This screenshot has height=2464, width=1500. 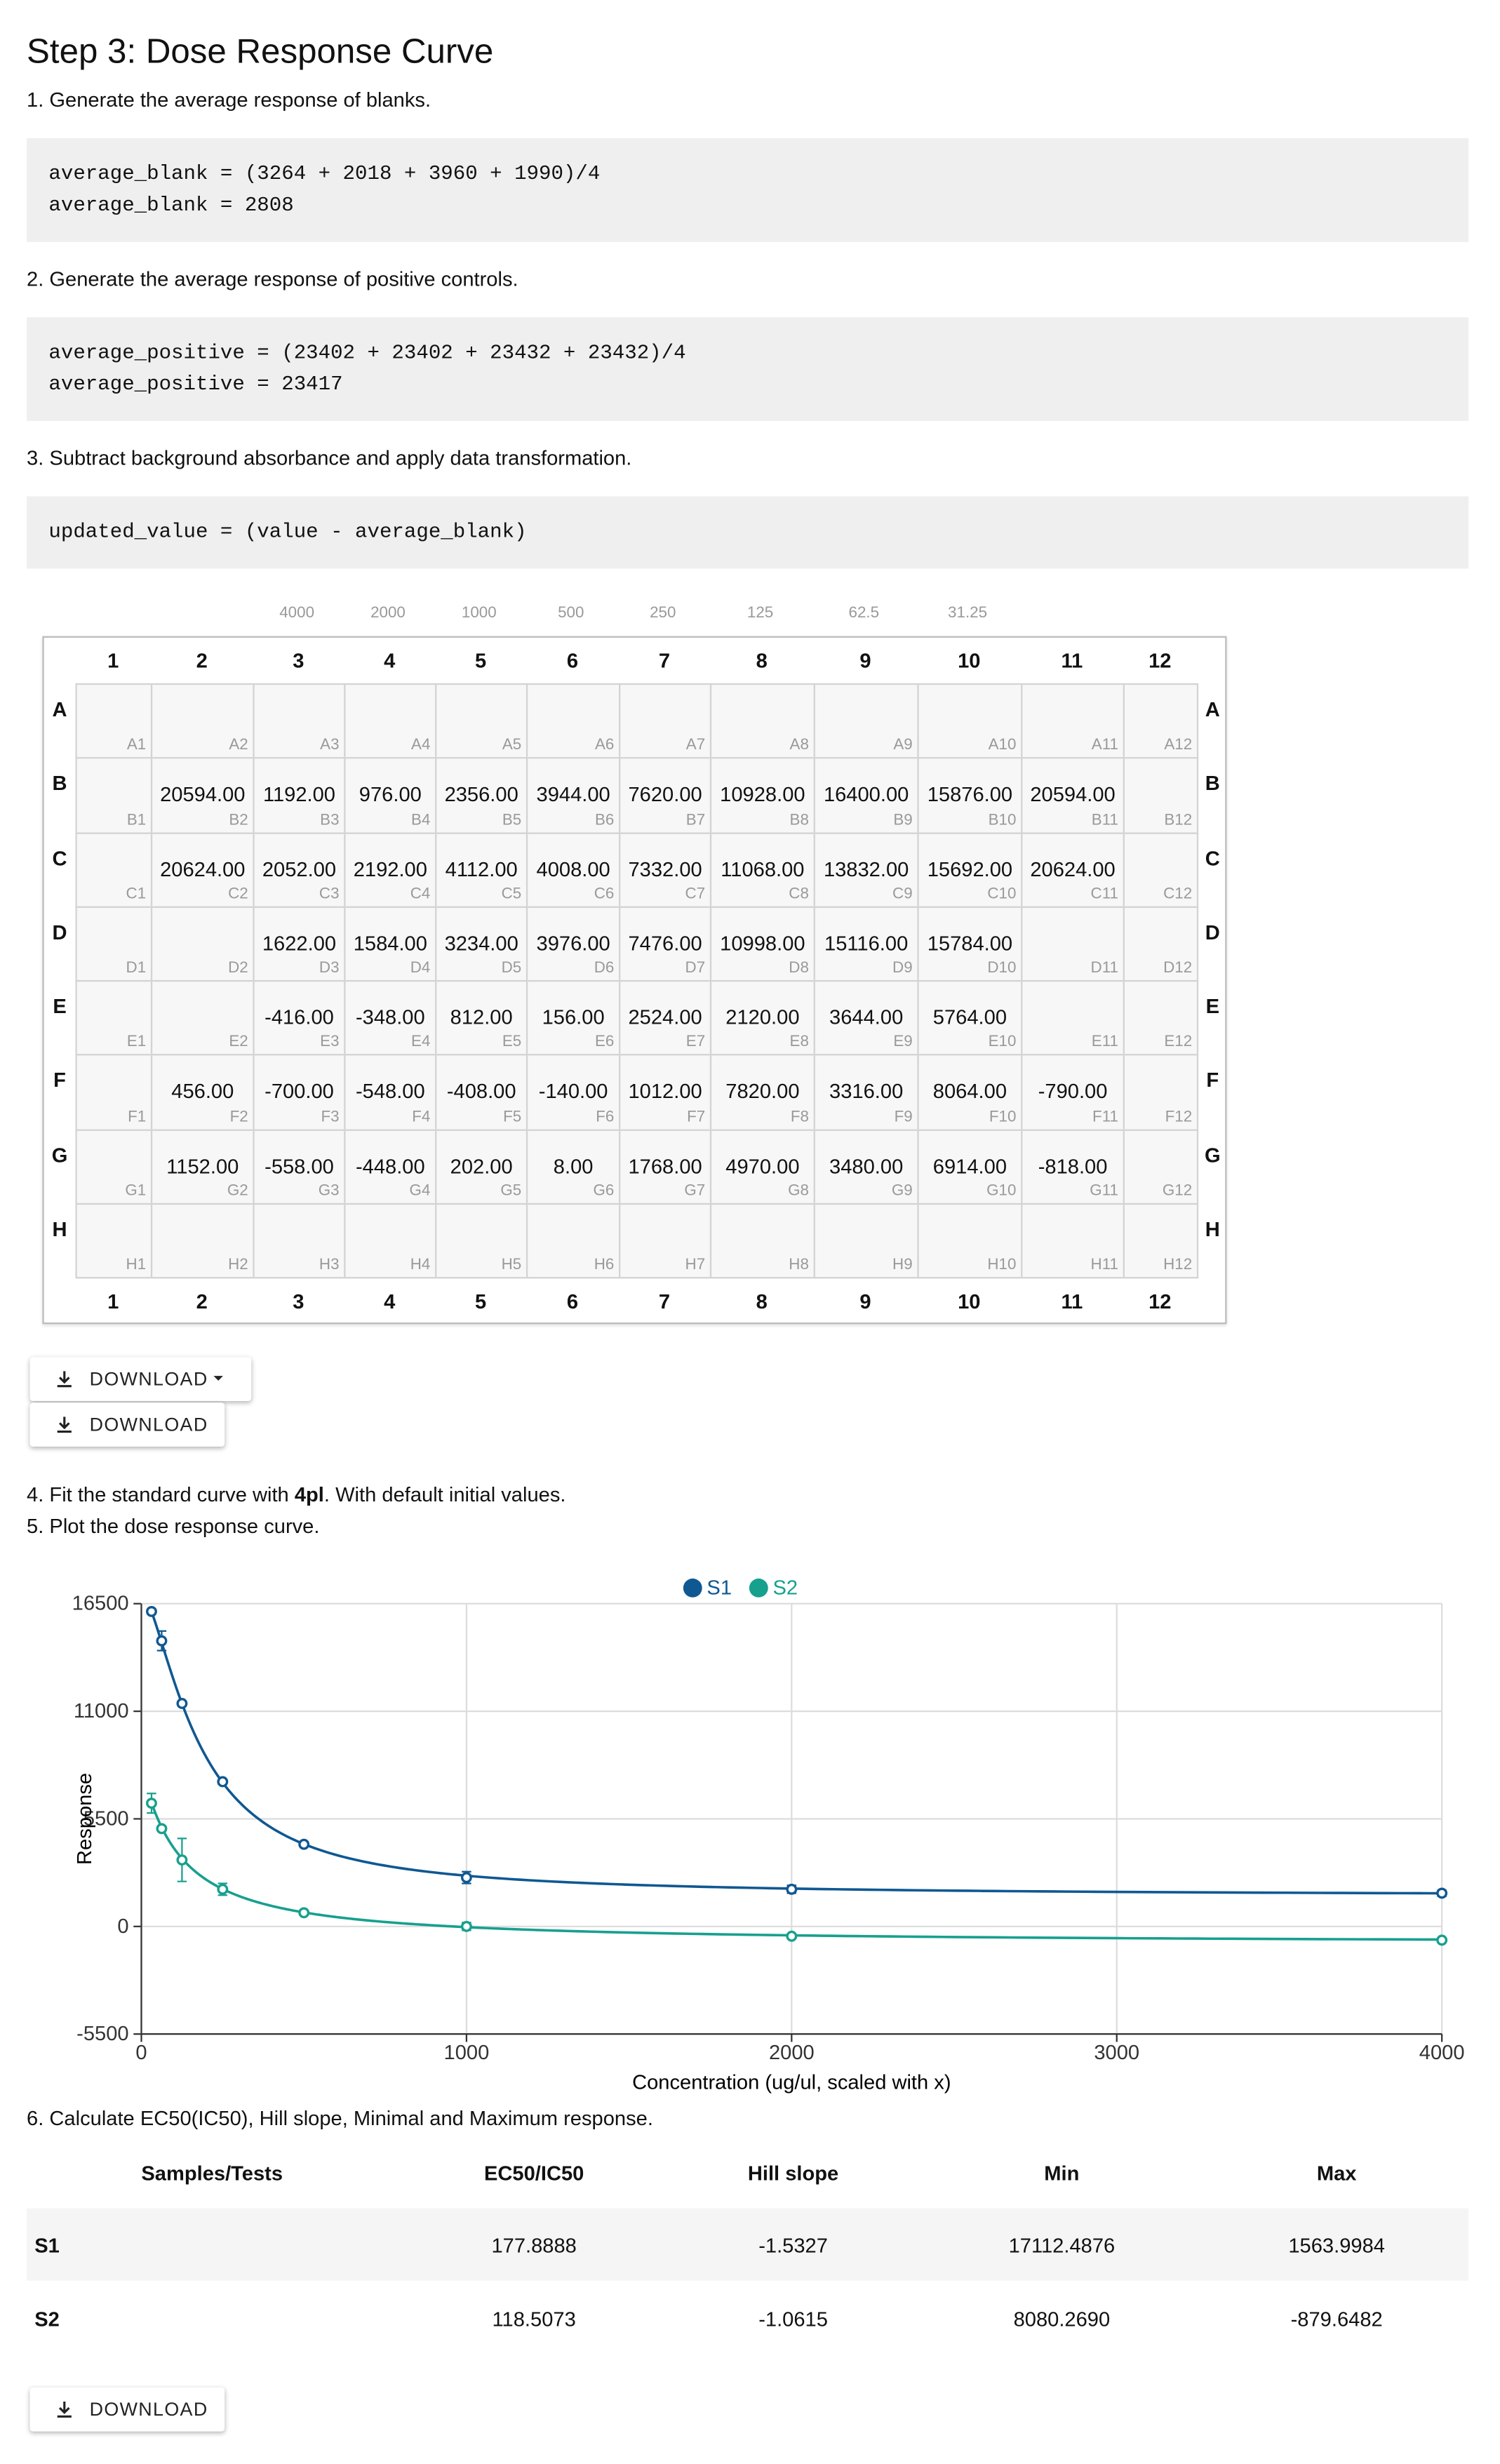 What do you see at coordinates (665, 794) in the screenshot?
I see `well-value: 7620.00` at bounding box center [665, 794].